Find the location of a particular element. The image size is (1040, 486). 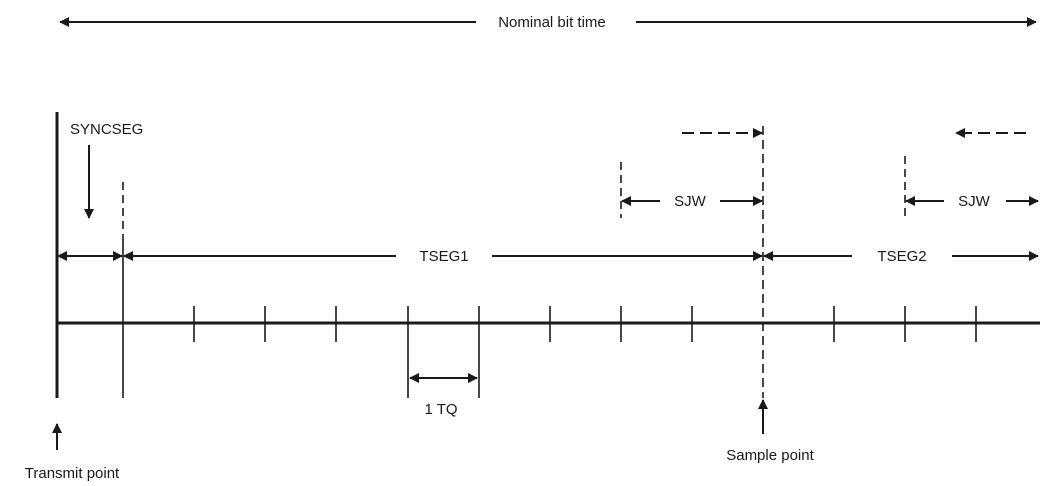

syncseg-label: SYNCSEG is located at coordinates (106, 129).